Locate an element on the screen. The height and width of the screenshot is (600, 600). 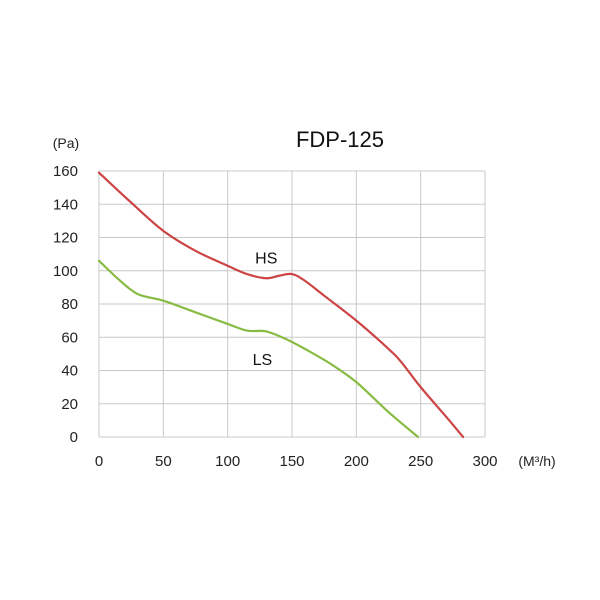
y-tick-label: 160 is located at coordinates (65, 171).